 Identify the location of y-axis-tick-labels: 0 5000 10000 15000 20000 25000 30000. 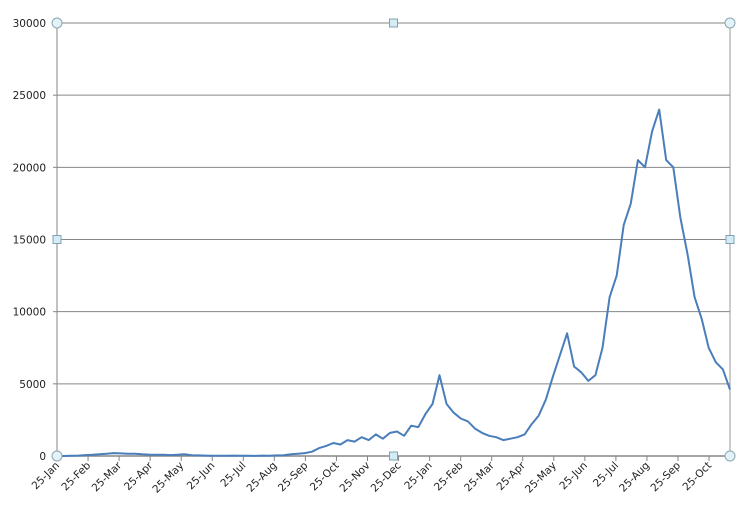
(29, 240).